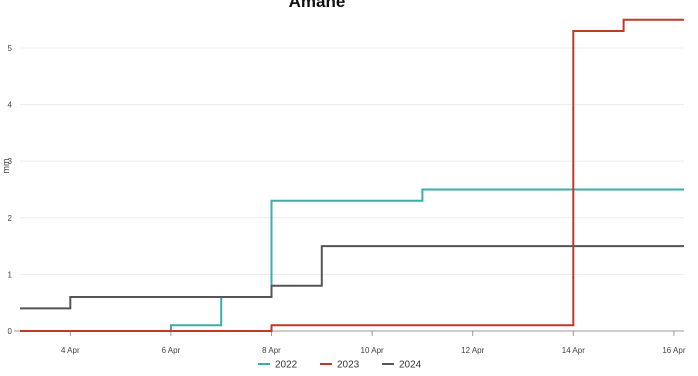  Describe the element at coordinates (10, 331) in the screenshot. I see `y-tick-label: 0` at that location.